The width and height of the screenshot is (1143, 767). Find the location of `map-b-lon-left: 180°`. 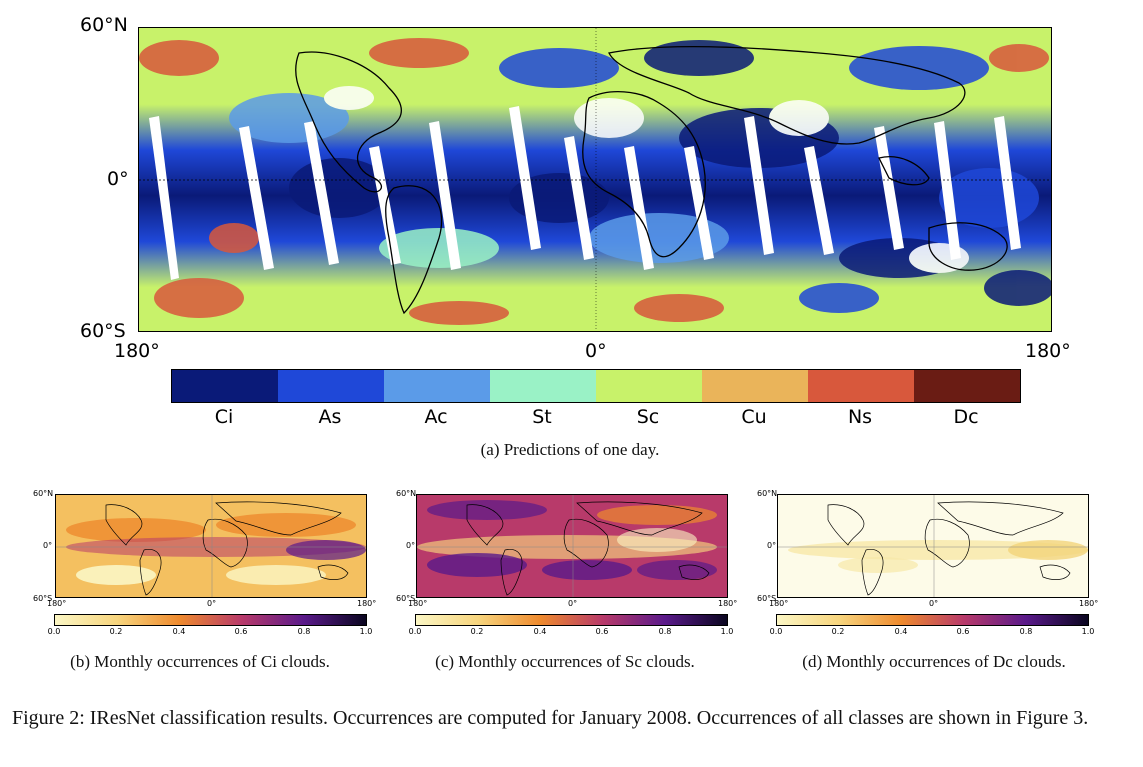

map-b-lon-left: 180° is located at coordinates (57, 603).